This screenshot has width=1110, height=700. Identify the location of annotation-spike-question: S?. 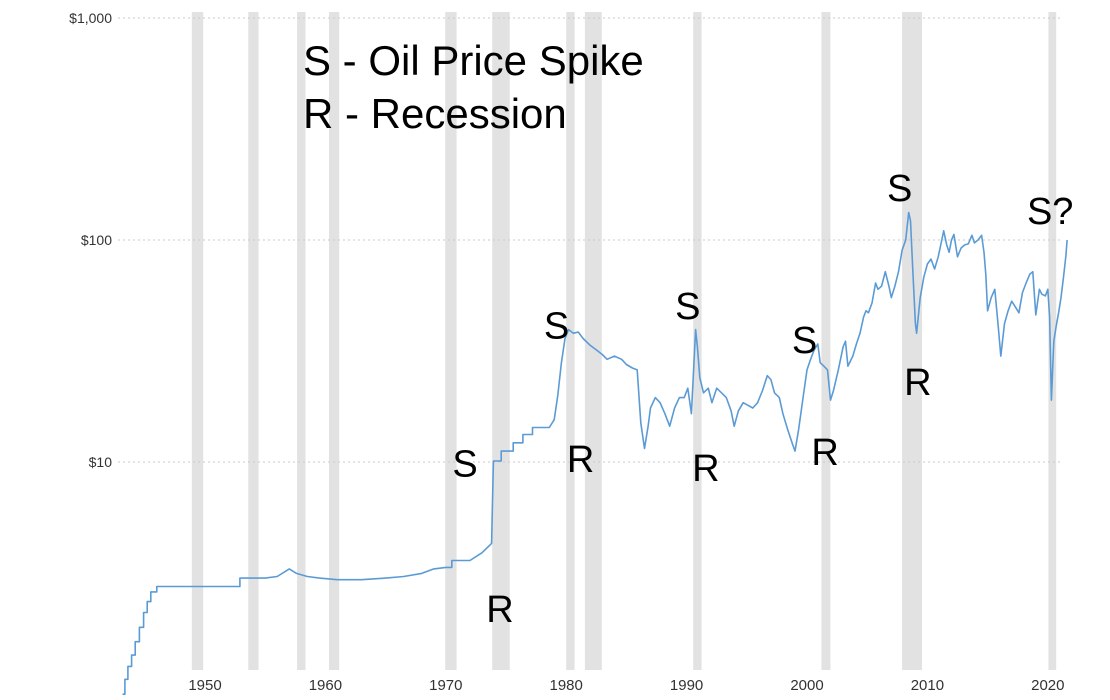
(1050, 212).